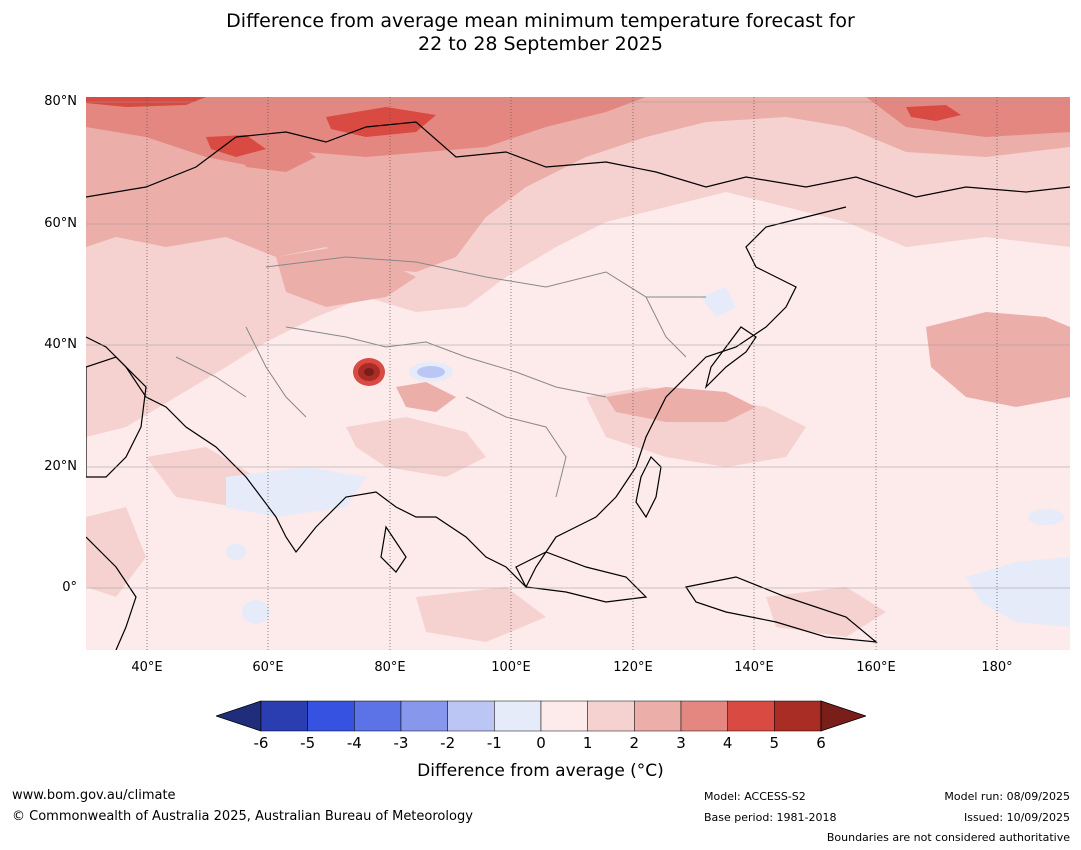 The height and width of the screenshot is (850, 1081). What do you see at coordinates (876, 667) in the screenshot?
I see `lon-label-160e: 160°E` at bounding box center [876, 667].